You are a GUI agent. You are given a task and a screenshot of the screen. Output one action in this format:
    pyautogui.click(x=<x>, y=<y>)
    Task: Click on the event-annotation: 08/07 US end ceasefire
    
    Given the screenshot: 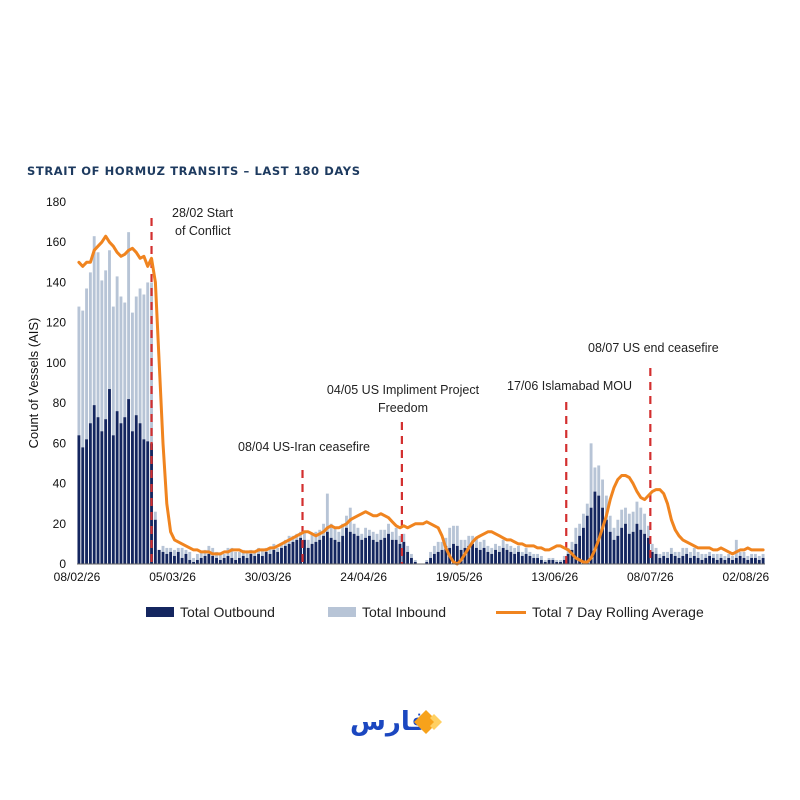 What is the action you would take?
    pyautogui.click(x=653, y=348)
    